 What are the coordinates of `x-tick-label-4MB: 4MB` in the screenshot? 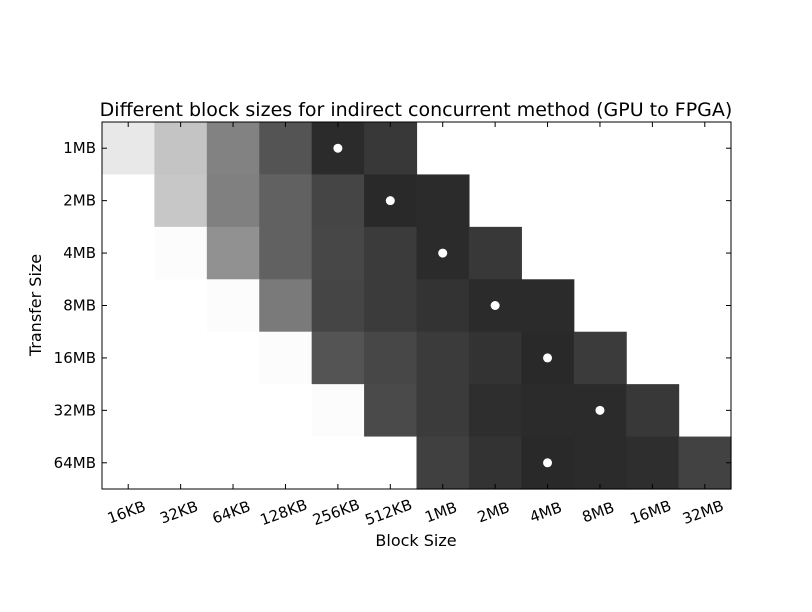 It's located at (545, 512).